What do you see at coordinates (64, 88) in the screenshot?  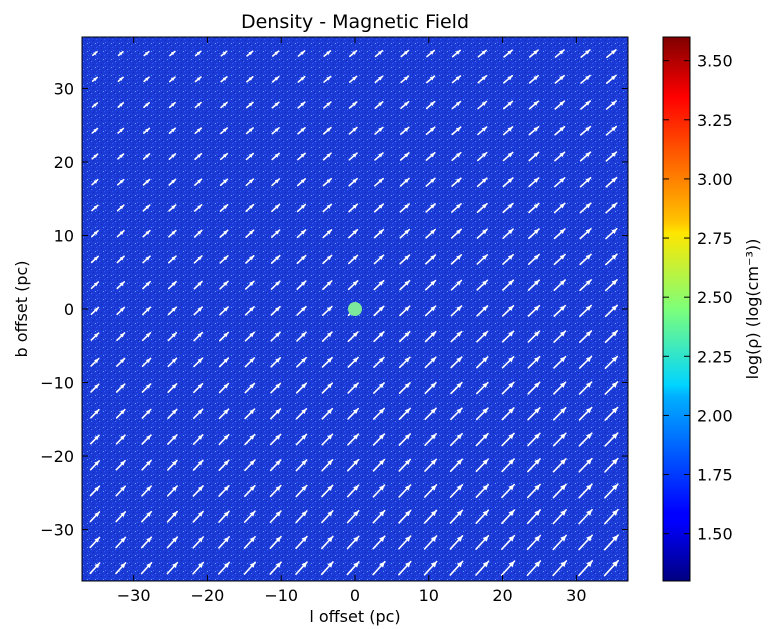 I see `y-tick-label: 30` at bounding box center [64, 88].